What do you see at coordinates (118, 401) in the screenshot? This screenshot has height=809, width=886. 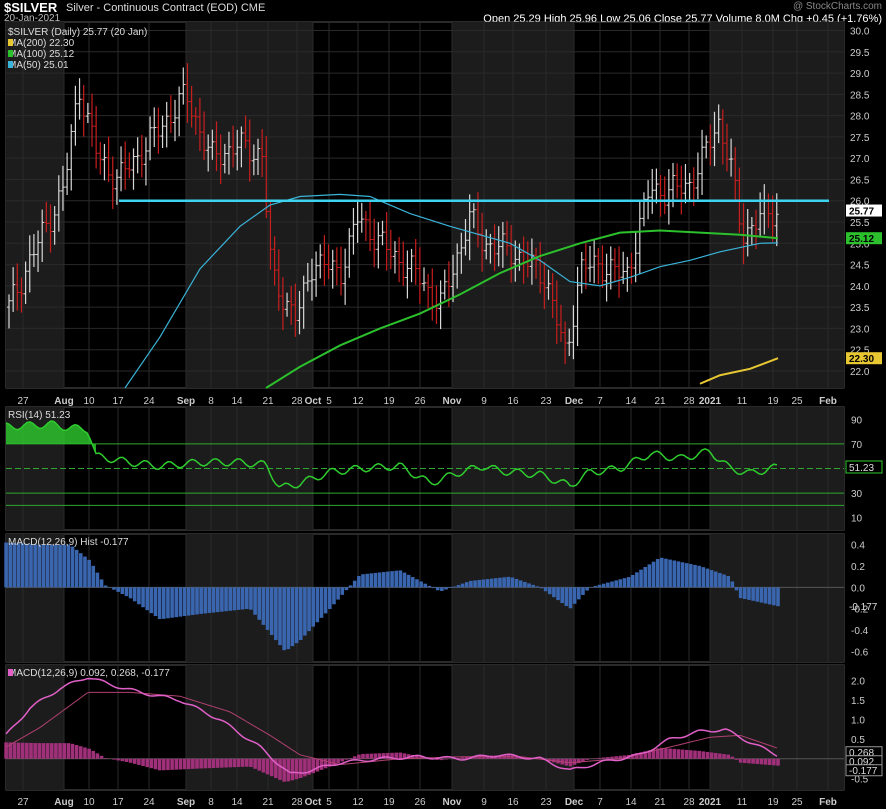 I see `price-x-tick-label: 17` at bounding box center [118, 401].